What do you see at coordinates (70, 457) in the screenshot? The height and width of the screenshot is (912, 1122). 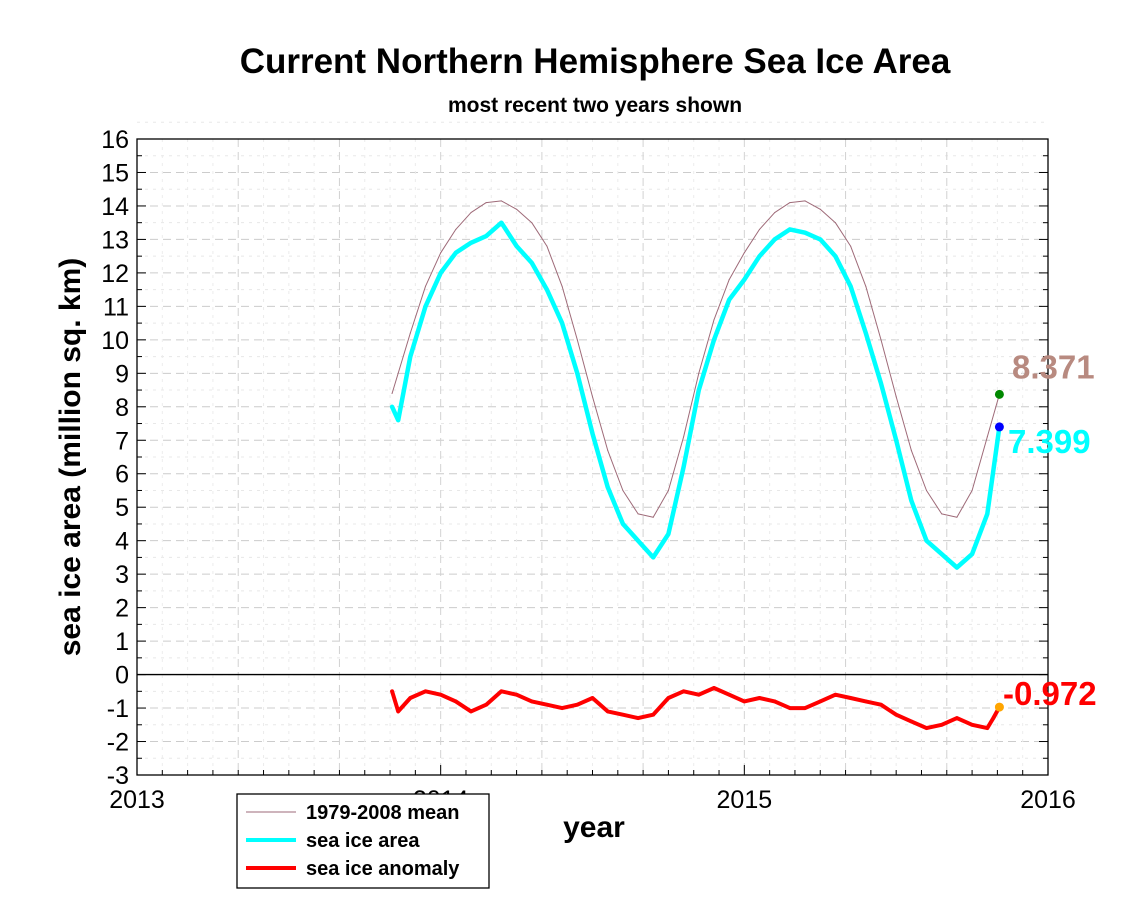 I see `y-axis-label: sea ice area (million sq. km)` at bounding box center [70, 457].